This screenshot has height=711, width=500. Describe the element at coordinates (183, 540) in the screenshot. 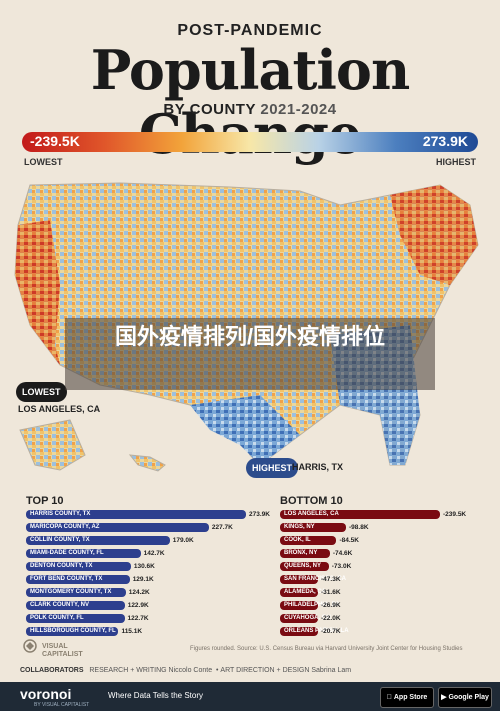

I see `top10-value: 179.0K` at that location.